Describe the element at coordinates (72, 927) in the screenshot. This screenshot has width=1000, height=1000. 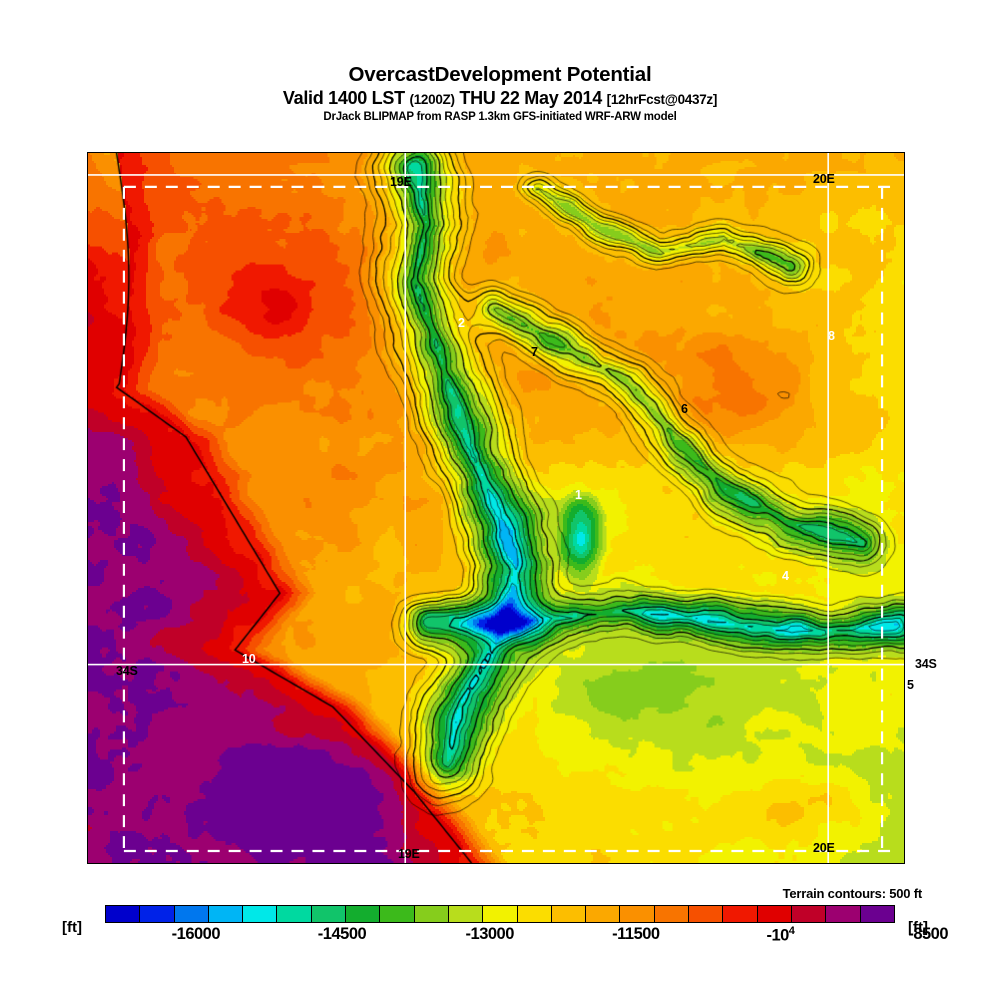
I see `colorbar-unit-left: [ft]` at that location.